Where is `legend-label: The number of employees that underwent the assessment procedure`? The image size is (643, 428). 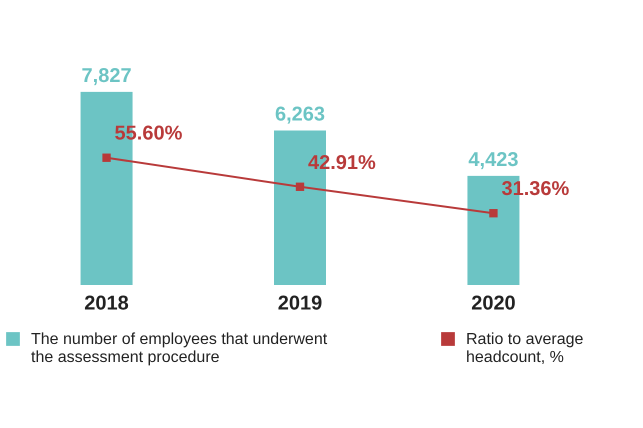
legend-label: The number of employees that underwent the assessment procedure is located at coordinates (179, 348).